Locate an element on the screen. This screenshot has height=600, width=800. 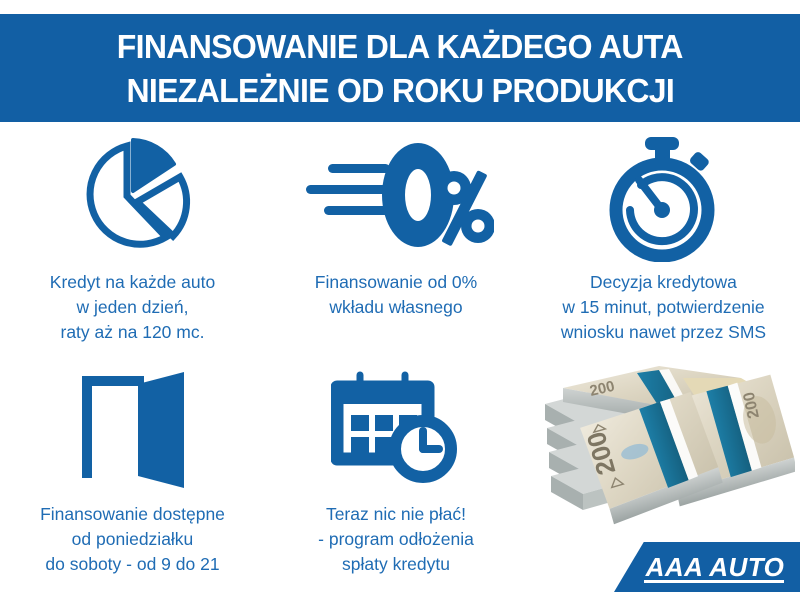
feature-item-zero-percent: Finansowanie od 0% wkładu własnego is located at coordinates (396, 244).